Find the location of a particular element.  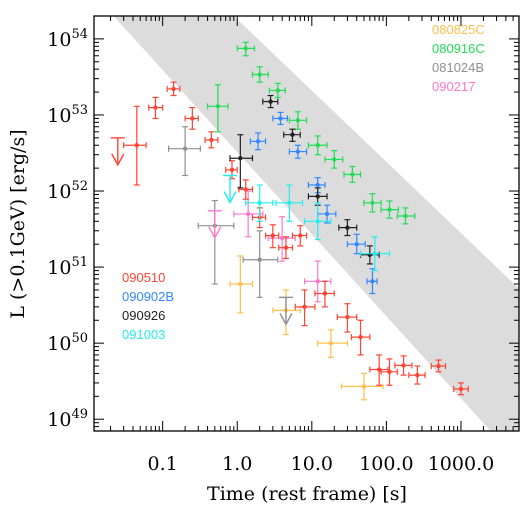

legend-entry: 090217 is located at coordinates (453, 86).